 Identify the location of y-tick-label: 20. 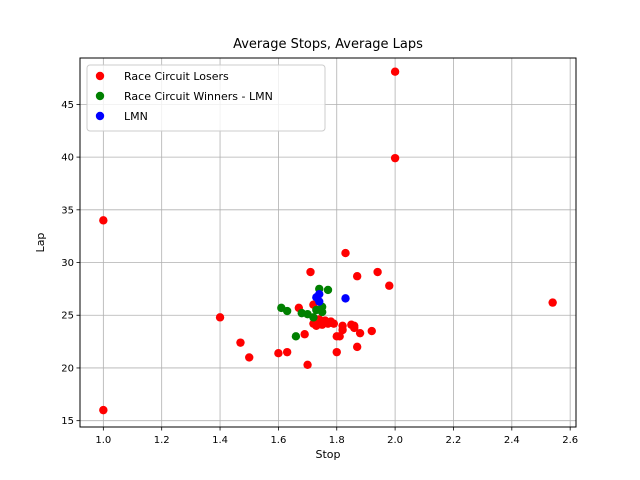
(67, 368).